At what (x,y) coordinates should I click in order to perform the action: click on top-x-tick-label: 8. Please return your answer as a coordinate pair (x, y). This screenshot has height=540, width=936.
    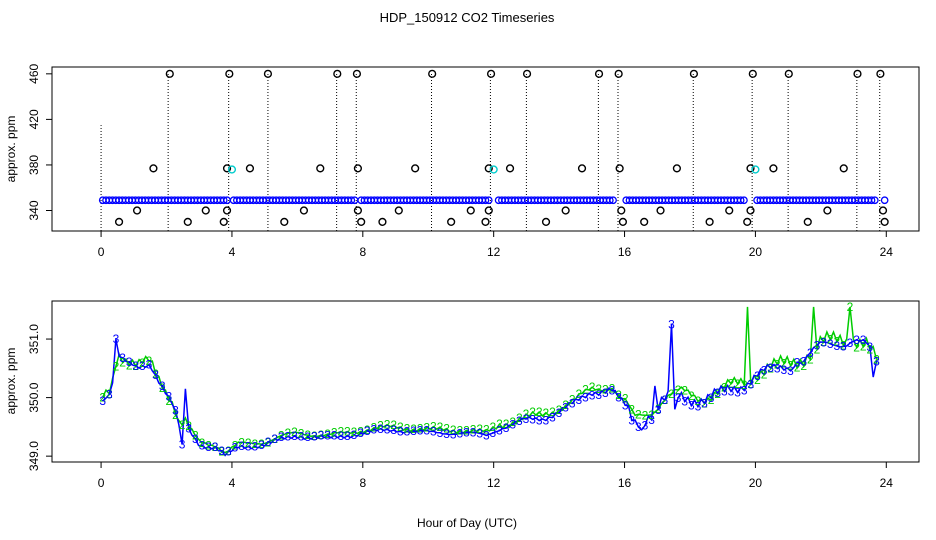
    Looking at the image, I should click on (362, 252).